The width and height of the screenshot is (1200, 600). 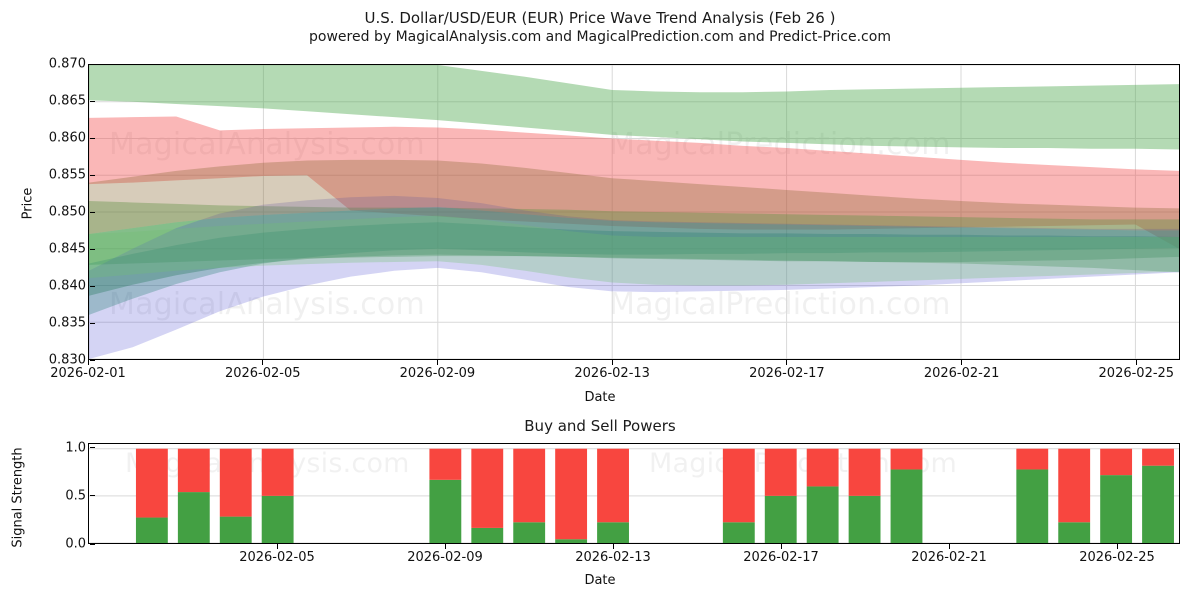 I want to click on signal-y-axis-label: Signal Strength, so click(x=18, y=497).